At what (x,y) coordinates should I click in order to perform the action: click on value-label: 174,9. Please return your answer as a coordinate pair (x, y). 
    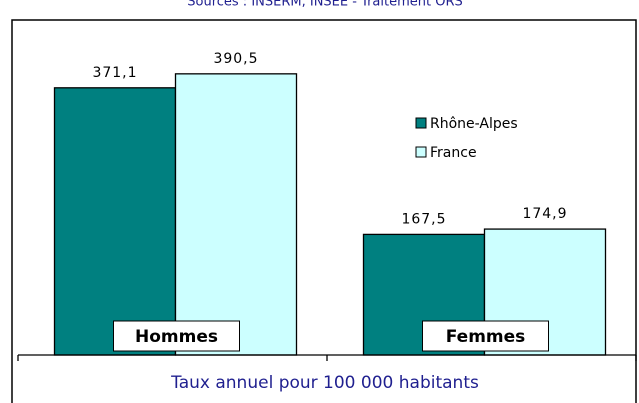
    Looking at the image, I should click on (544, 214).